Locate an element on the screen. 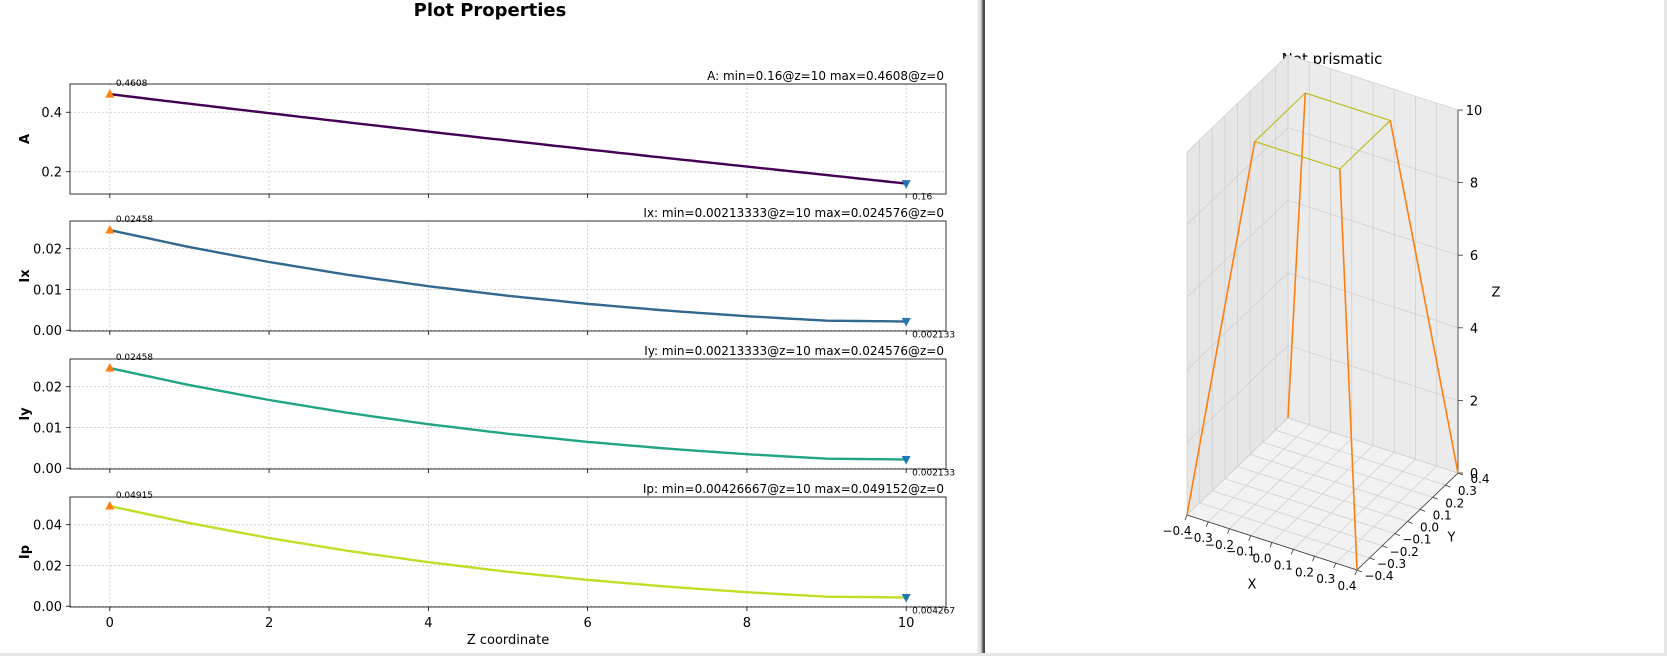 The image size is (1667, 660). z-tick-label: 8 is located at coordinates (1474, 184).